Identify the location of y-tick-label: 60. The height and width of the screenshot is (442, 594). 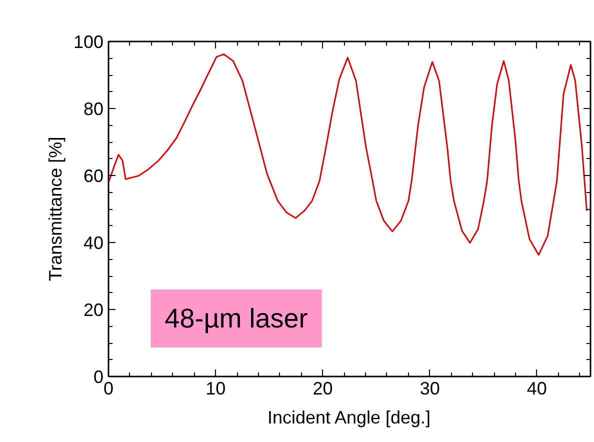
(93, 176).